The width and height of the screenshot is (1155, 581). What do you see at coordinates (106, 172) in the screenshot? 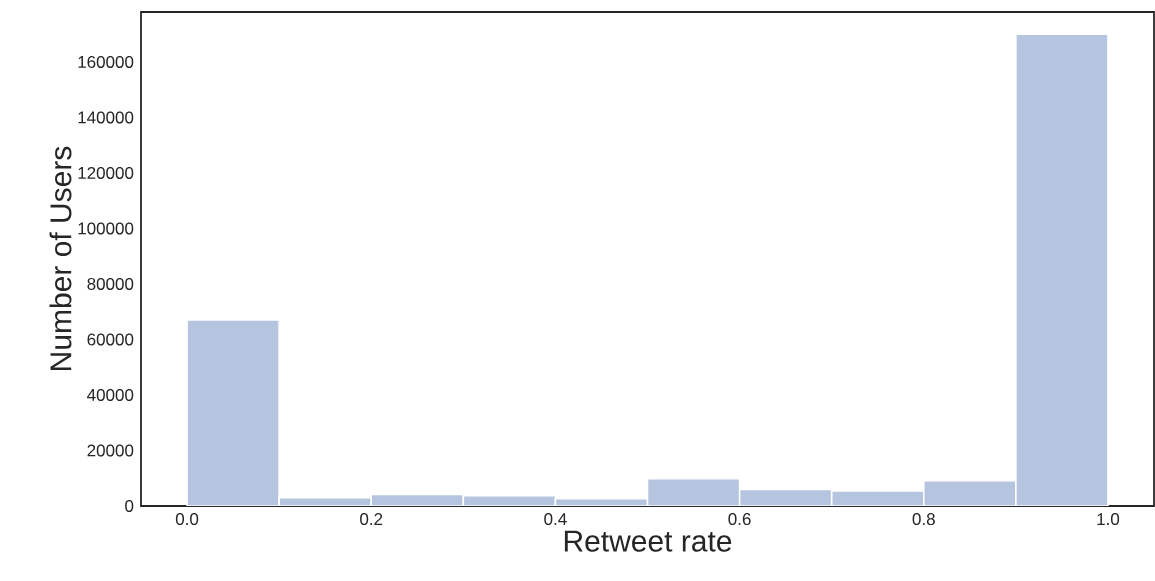
I see `y-tick-label: 120000` at bounding box center [106, 172].